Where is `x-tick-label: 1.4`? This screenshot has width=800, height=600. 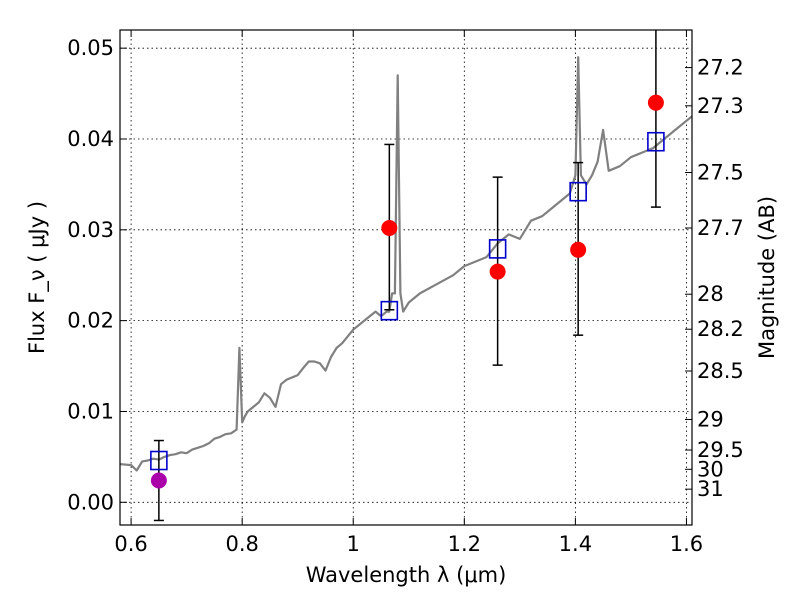 x-tick-label: 1.4 is located at coordinates (575, 544).